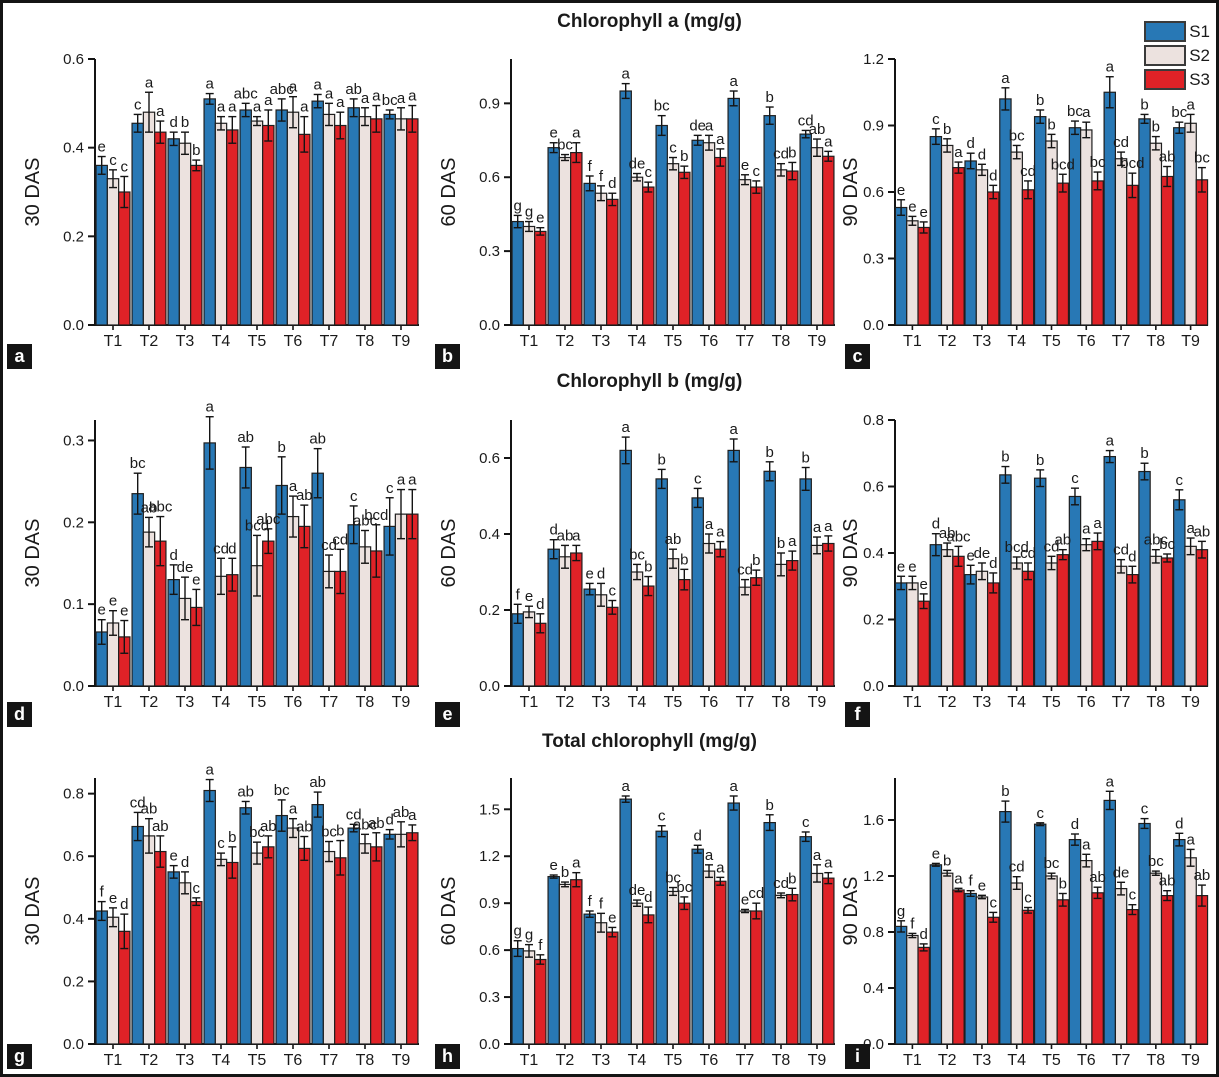 This screenshot has width=1219, height=1077. Describe the element at coordinates (376, 222) in the screenshot. I see `bar-s3-t8` at that location.